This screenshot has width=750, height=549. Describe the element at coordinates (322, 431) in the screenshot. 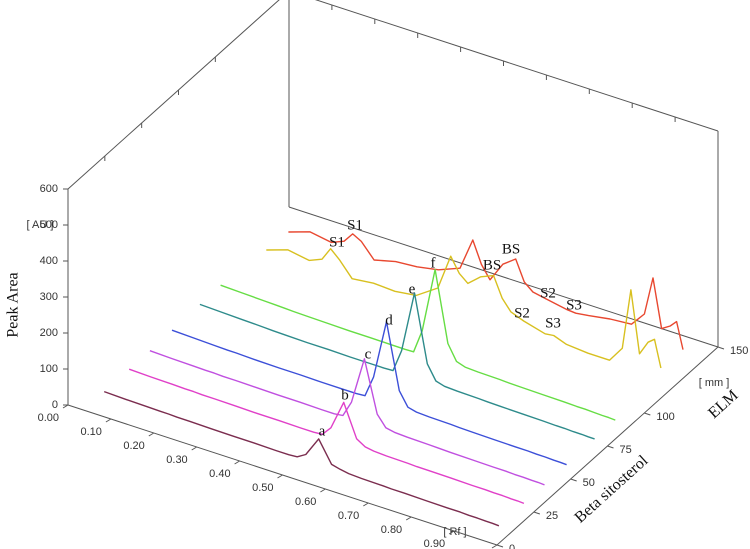

I see `peak-label: a` at that location.